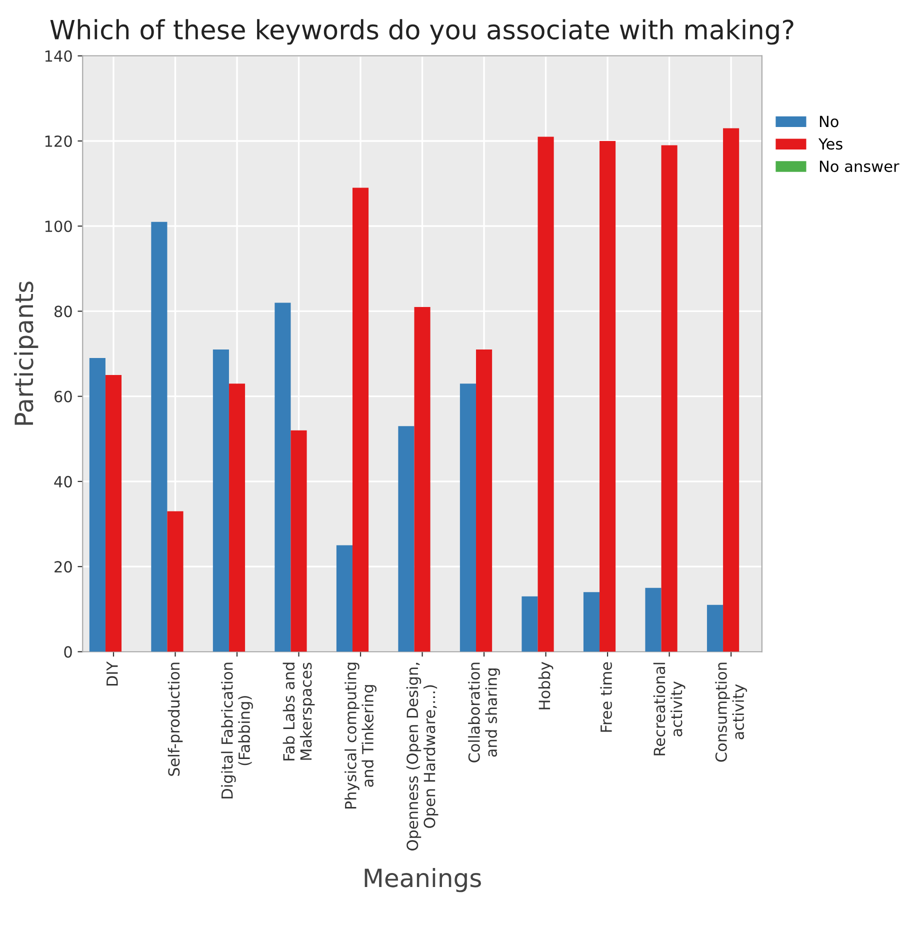 This screenshot has height=931, width=918. I want to click on y-tick-label: 0, so click(68, 652).